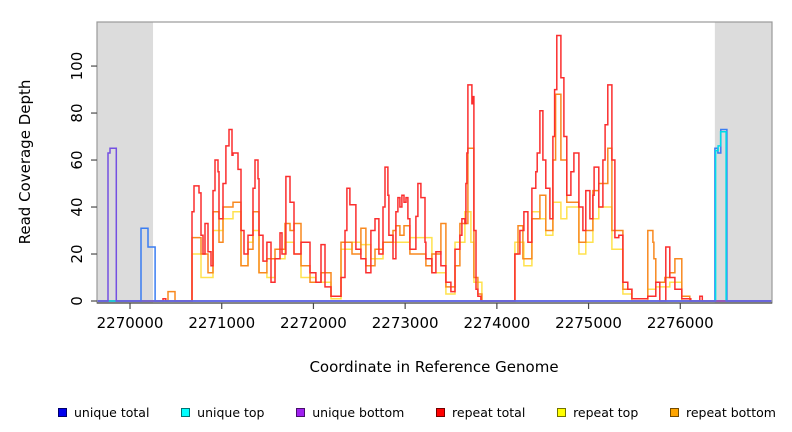  Describe the element at coordinates (77, 159) in the screenshot. I see `y-tick-label: 60` at that location.